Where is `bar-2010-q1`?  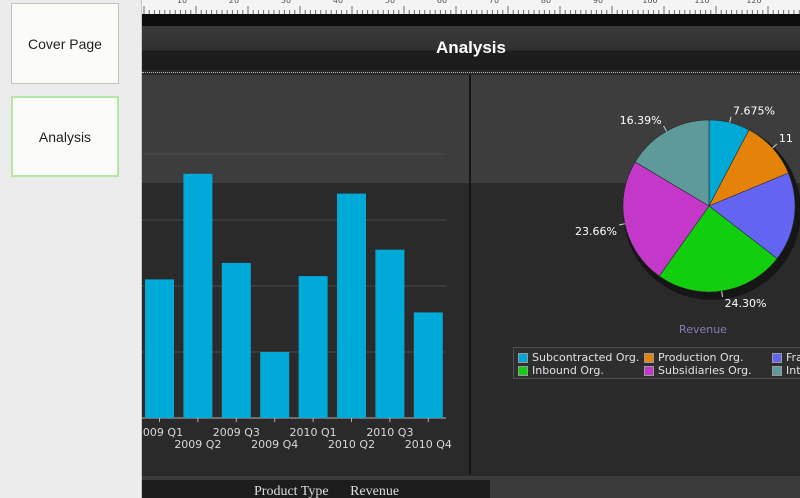 bar-2010-q1 is located at coordinates (313, 347).